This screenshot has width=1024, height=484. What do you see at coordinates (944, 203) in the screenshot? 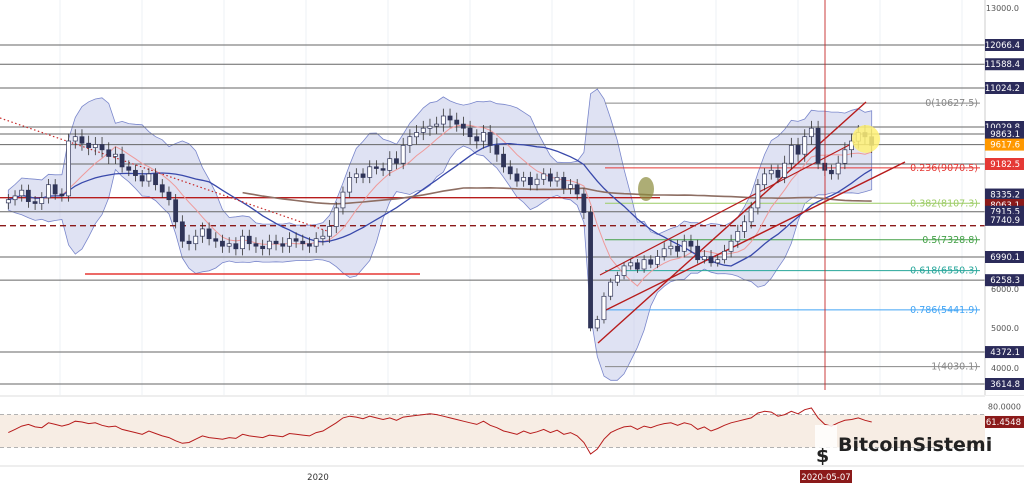
I see `fib-level-label: 0.382(8107.3)` at bounding box center [944, 203].